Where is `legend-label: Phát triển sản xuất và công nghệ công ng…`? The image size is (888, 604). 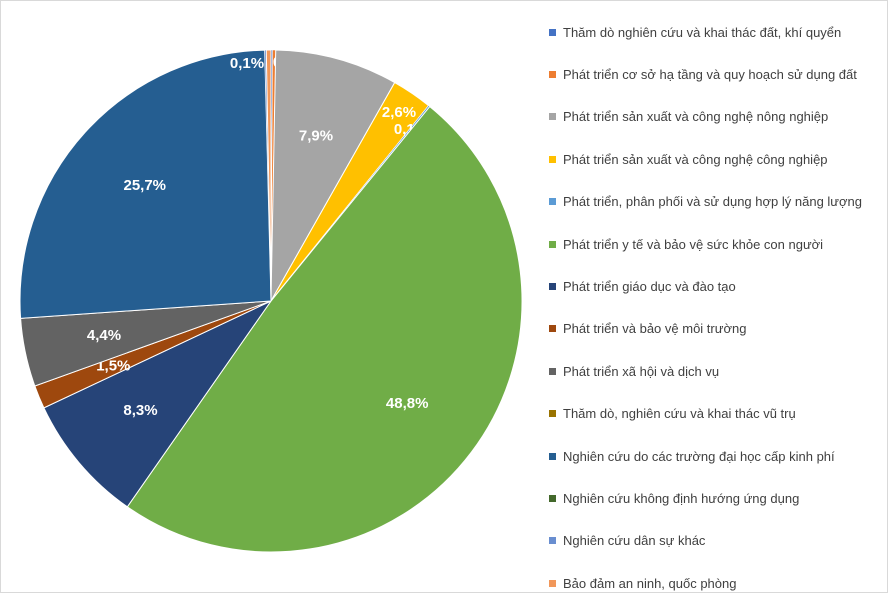 legend-label: Phát triển sản xuất và công nghệ công ng… is located at coordinates (695, 159).